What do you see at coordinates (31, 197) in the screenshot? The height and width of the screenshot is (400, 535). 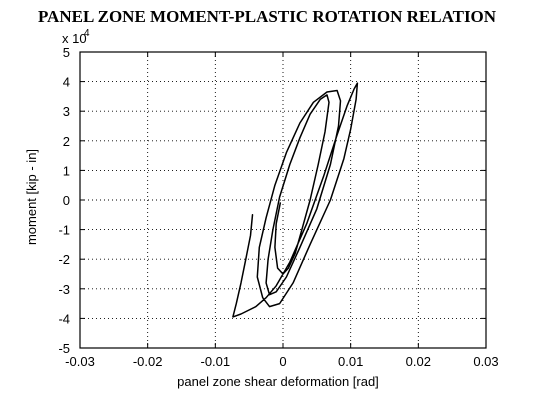 I see `y-axis-label: moment [kip - in]` at bounding box center [31, 197].